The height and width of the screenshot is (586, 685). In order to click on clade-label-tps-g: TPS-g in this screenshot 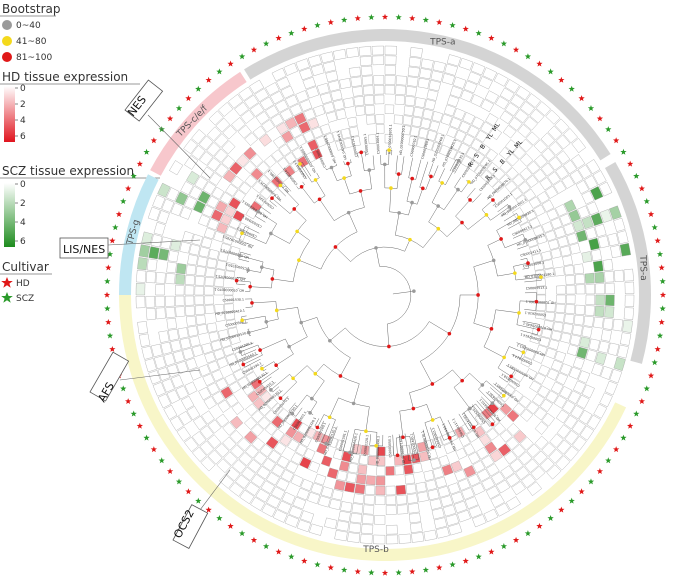, I will do `click(133, 233)`.